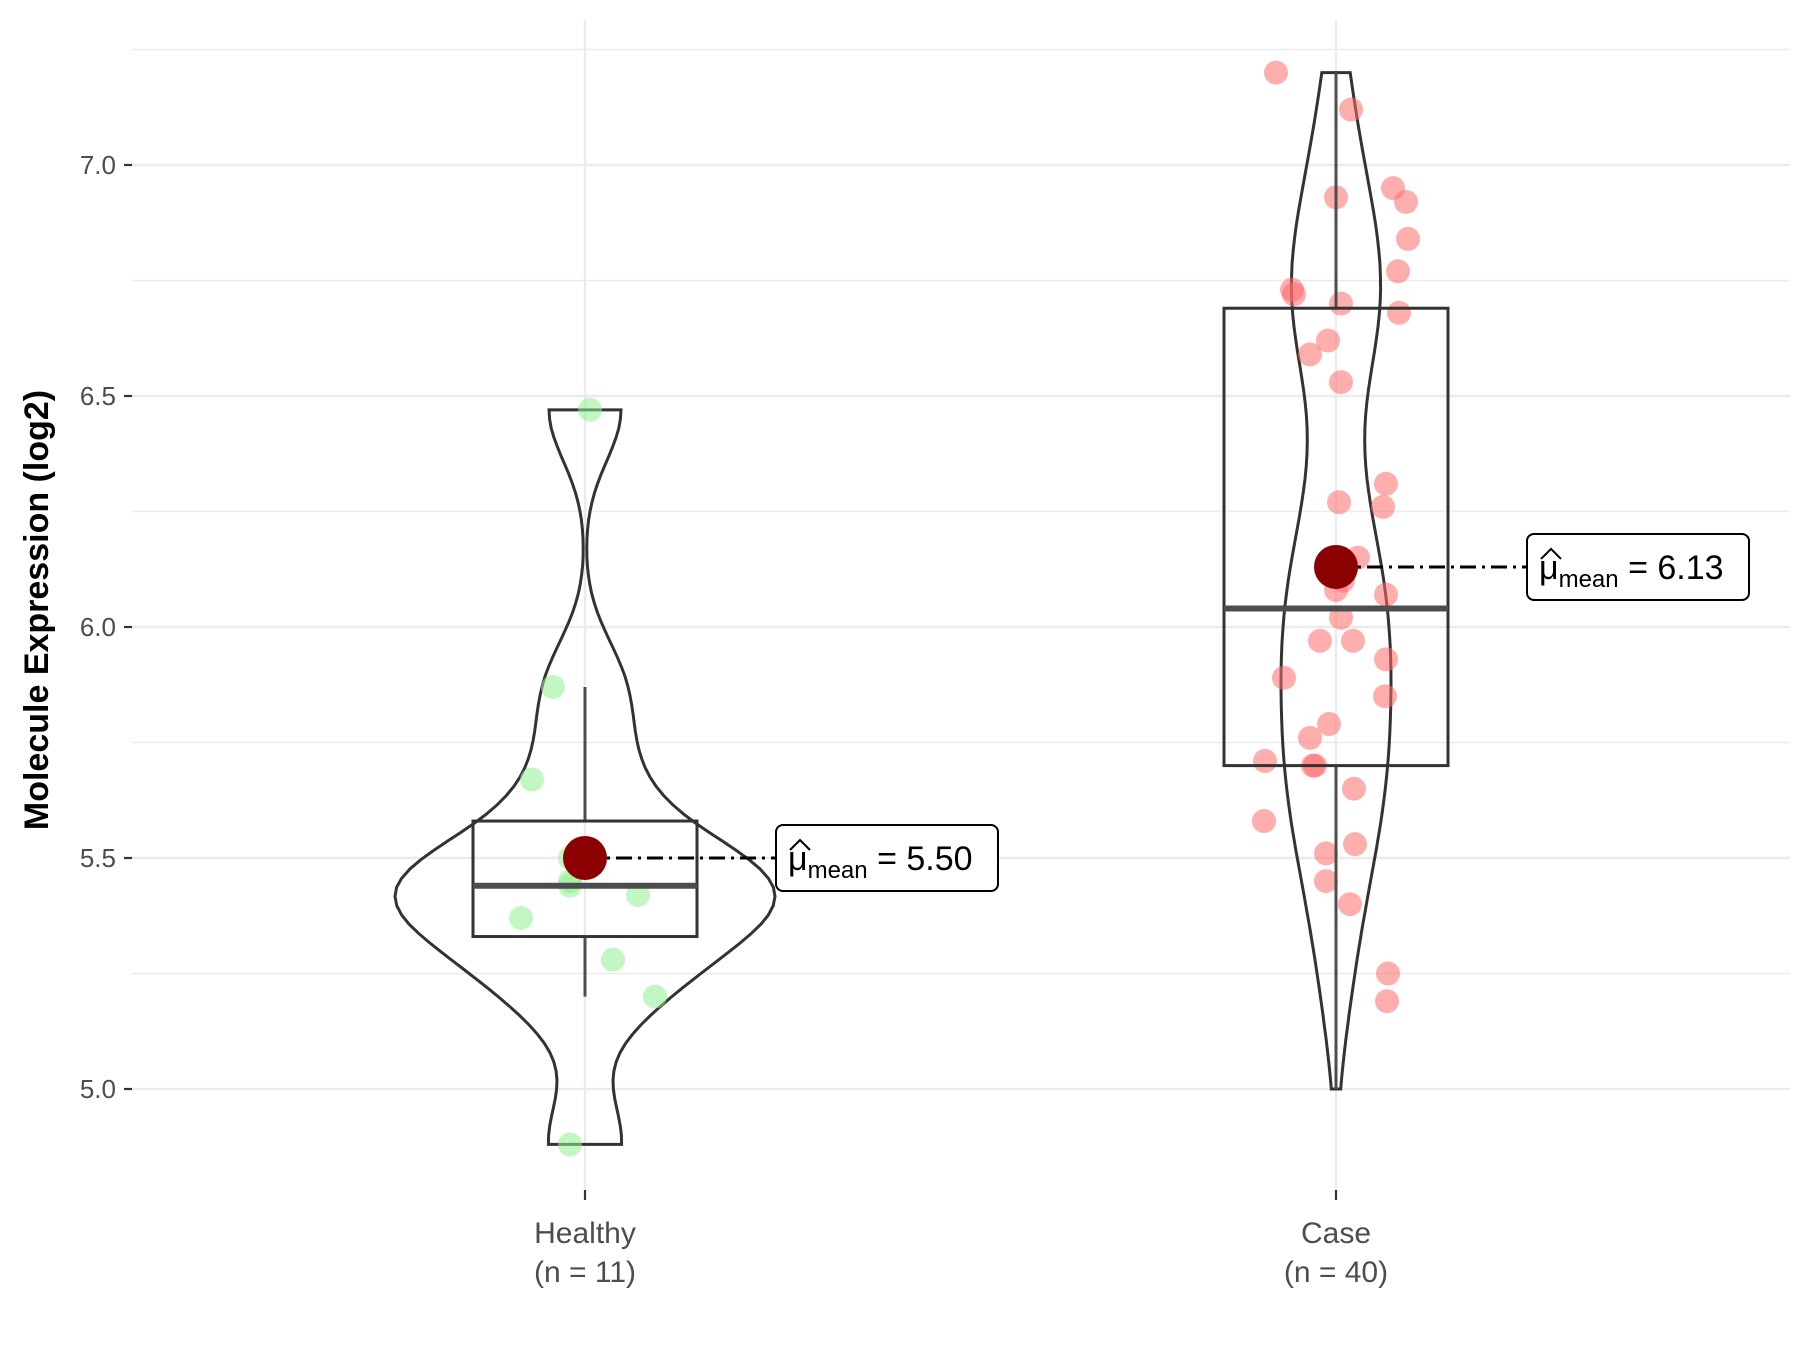  What do you see at coordinates (585, 1272) in the screenshot?
I see `x-category-count: (n = 11)` at bounding box center [585, 1272].